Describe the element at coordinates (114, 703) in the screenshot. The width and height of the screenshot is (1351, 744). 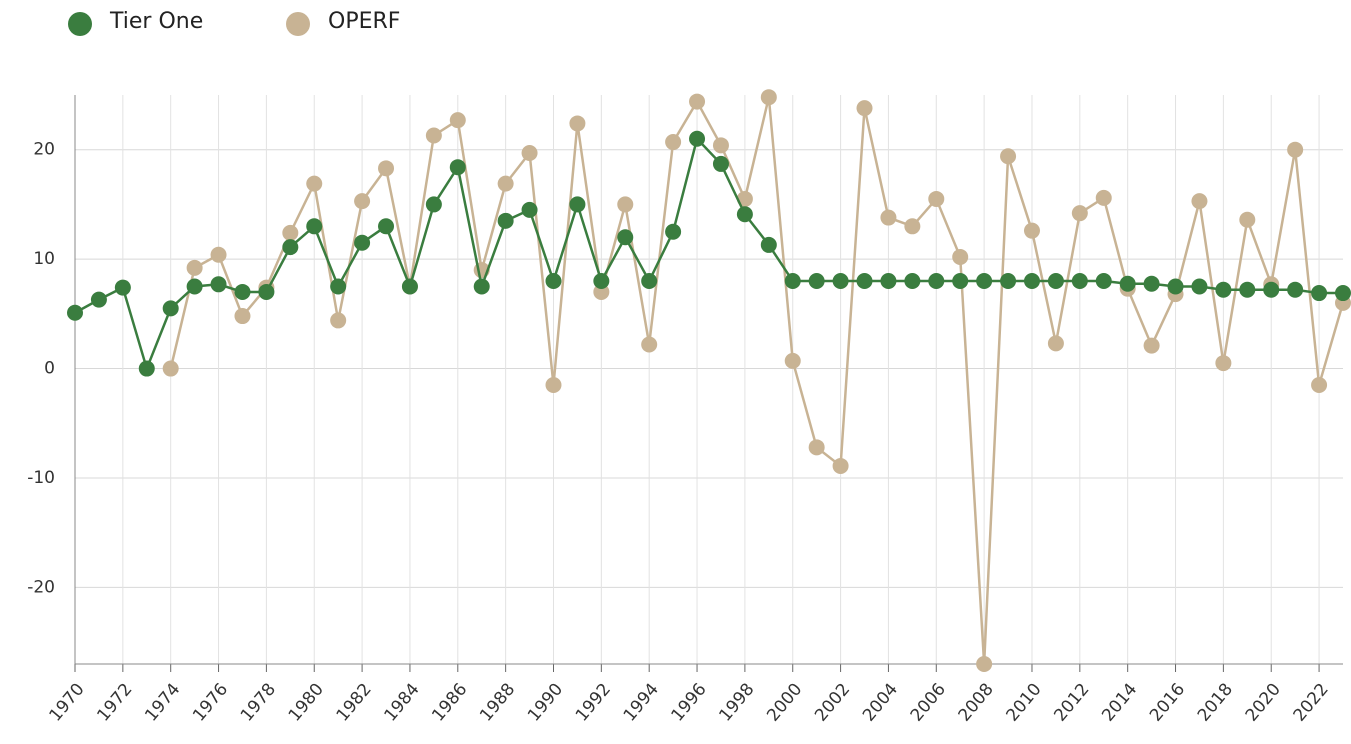
I see `x-tick-label: 1972` at that location.